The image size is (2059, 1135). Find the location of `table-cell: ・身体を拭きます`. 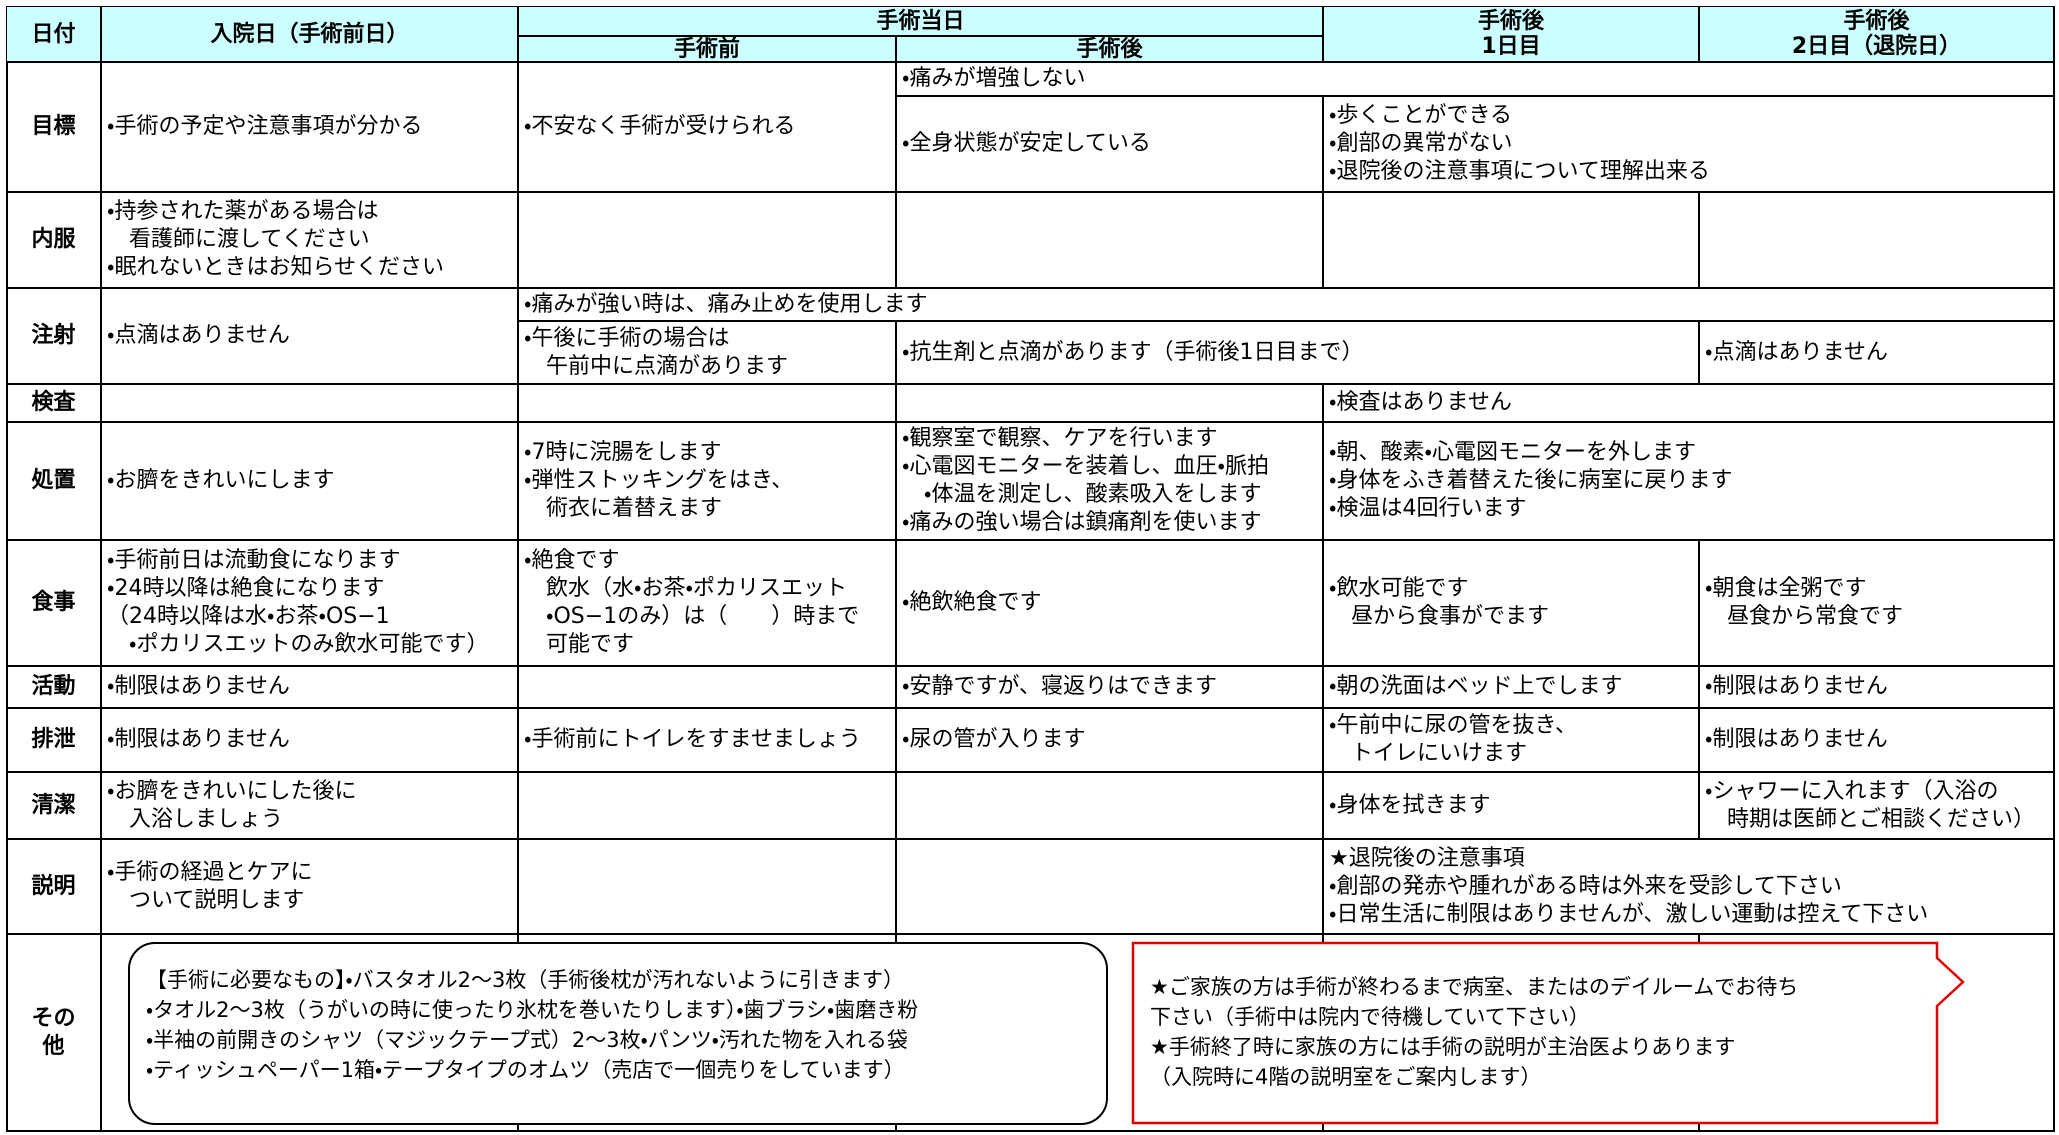

table-cell: ・身体を拭きます is located at coordinates (1512, 806).